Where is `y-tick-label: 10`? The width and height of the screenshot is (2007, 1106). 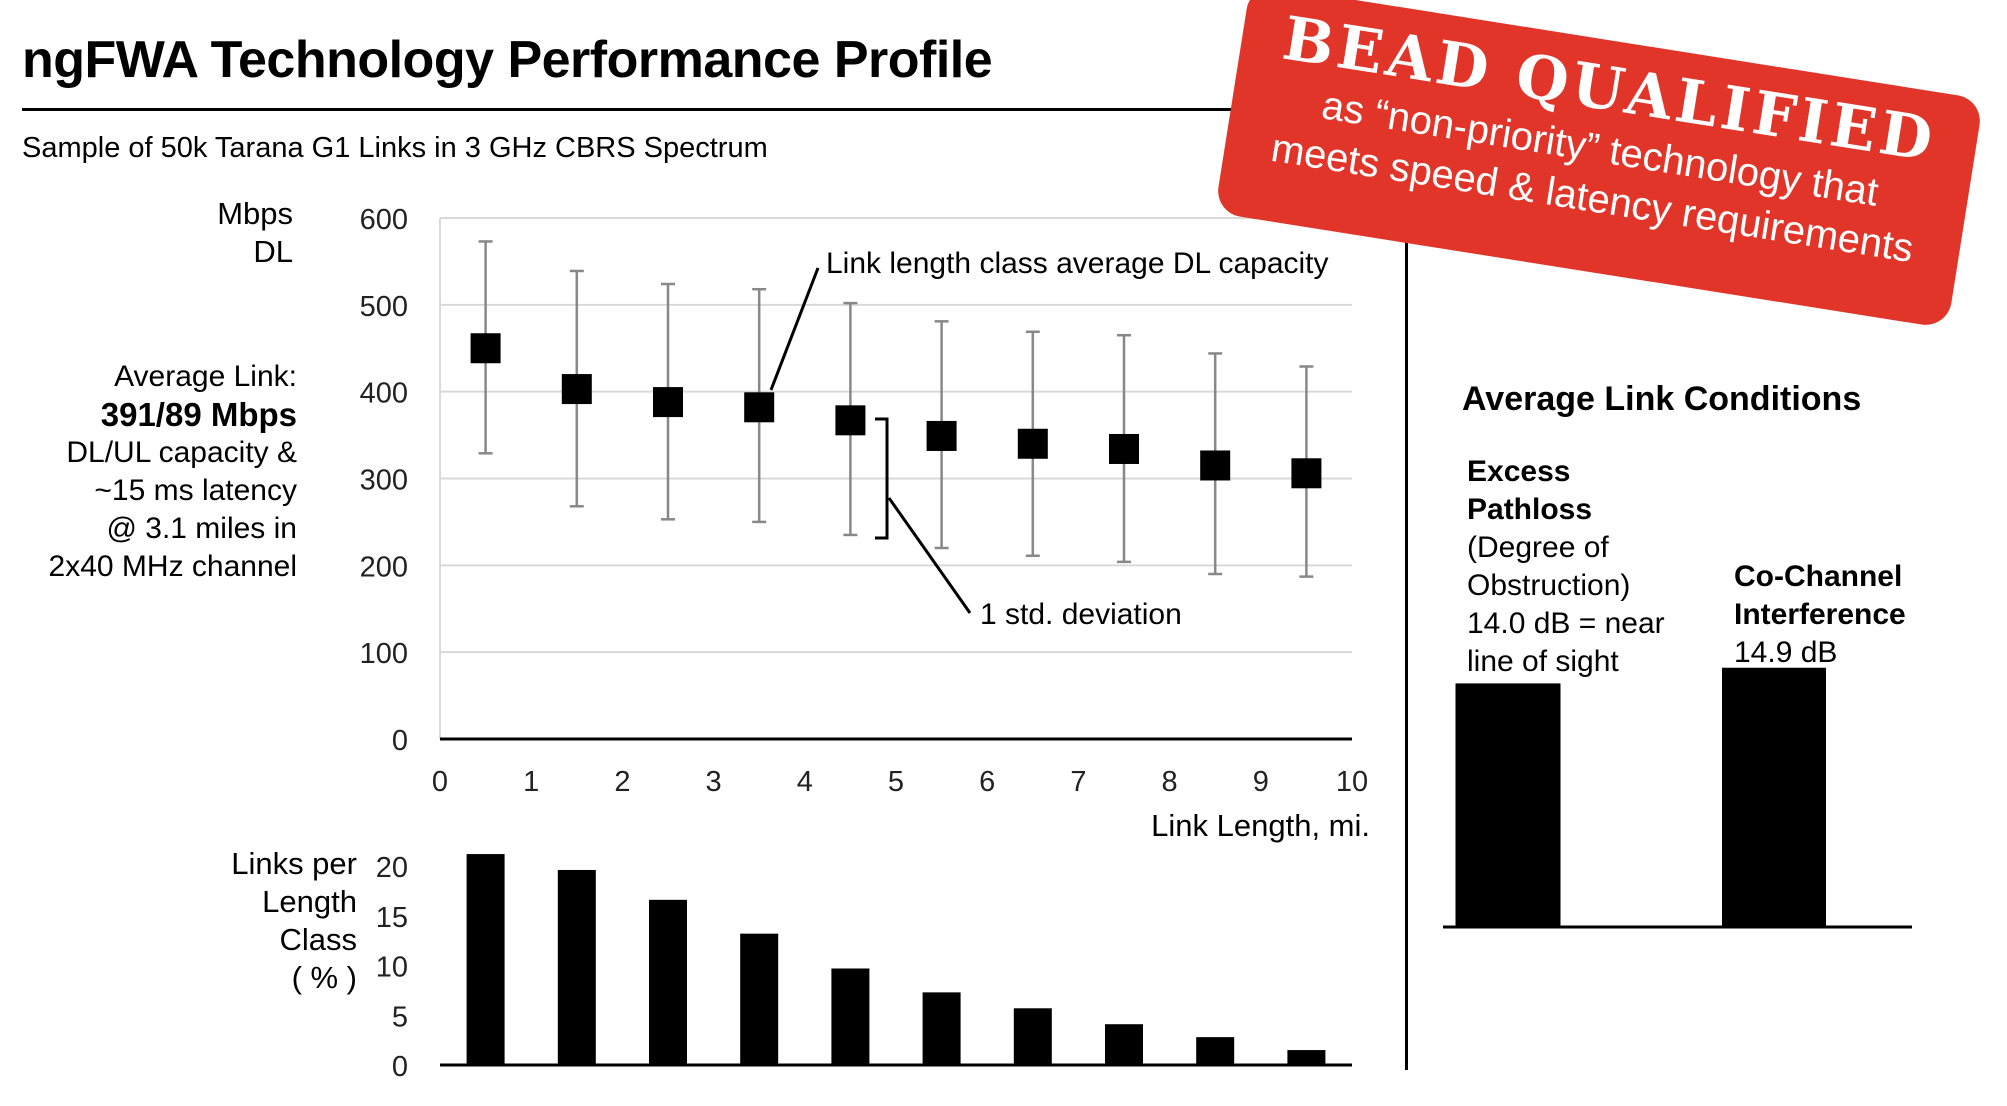 y-tick-label: 10 is located at coordinates (392, 968).